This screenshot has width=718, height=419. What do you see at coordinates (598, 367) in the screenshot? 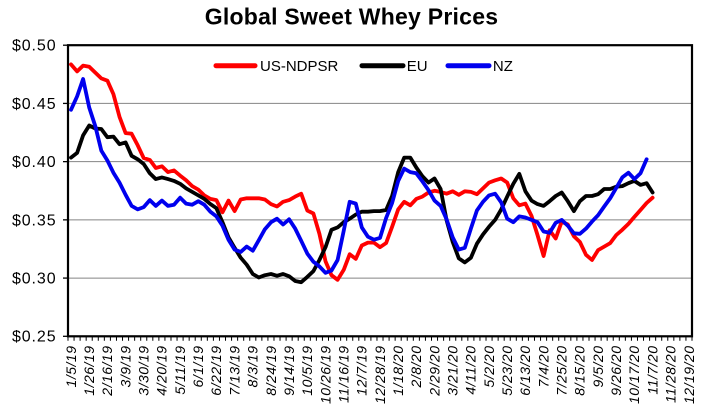
I see `svg-text: 9/5/20` at bounding box center [598, 367].